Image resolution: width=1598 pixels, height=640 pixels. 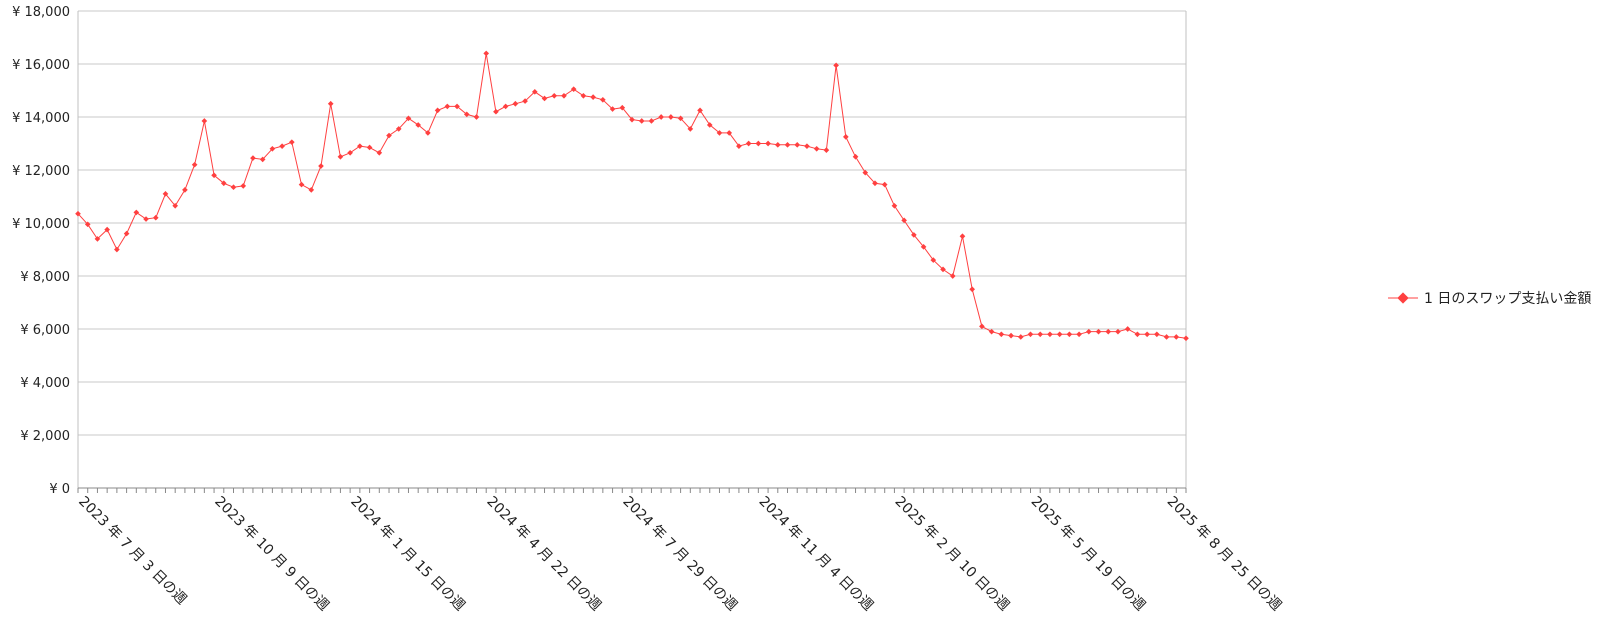 I want to click on y-tick-label: ¥ 16,000, so click(x=41, y=65).